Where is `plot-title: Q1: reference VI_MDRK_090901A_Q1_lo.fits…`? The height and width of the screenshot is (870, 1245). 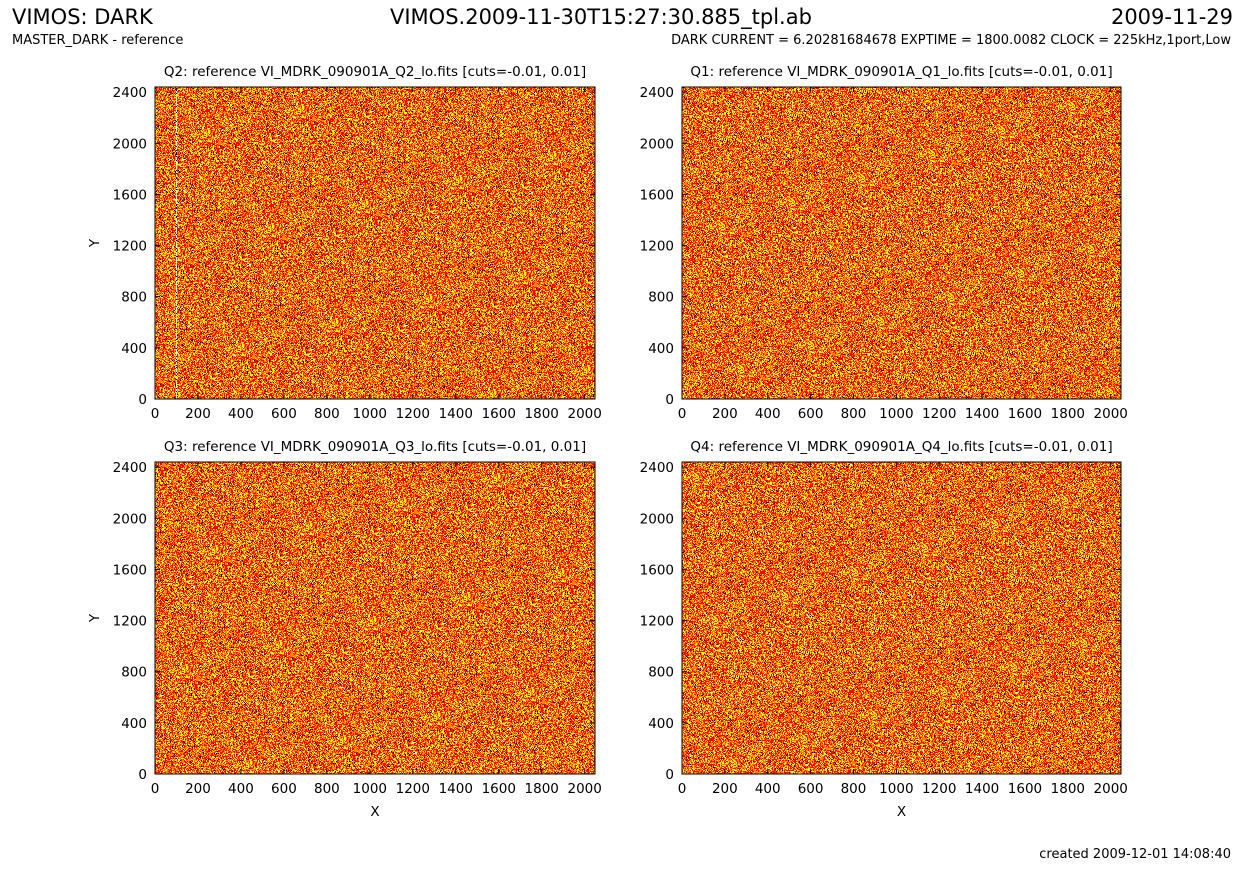 plot-title: Q1: reference VI_MDRK_090901A_Q1_lo.fits… is located at coordinates (901, 72).